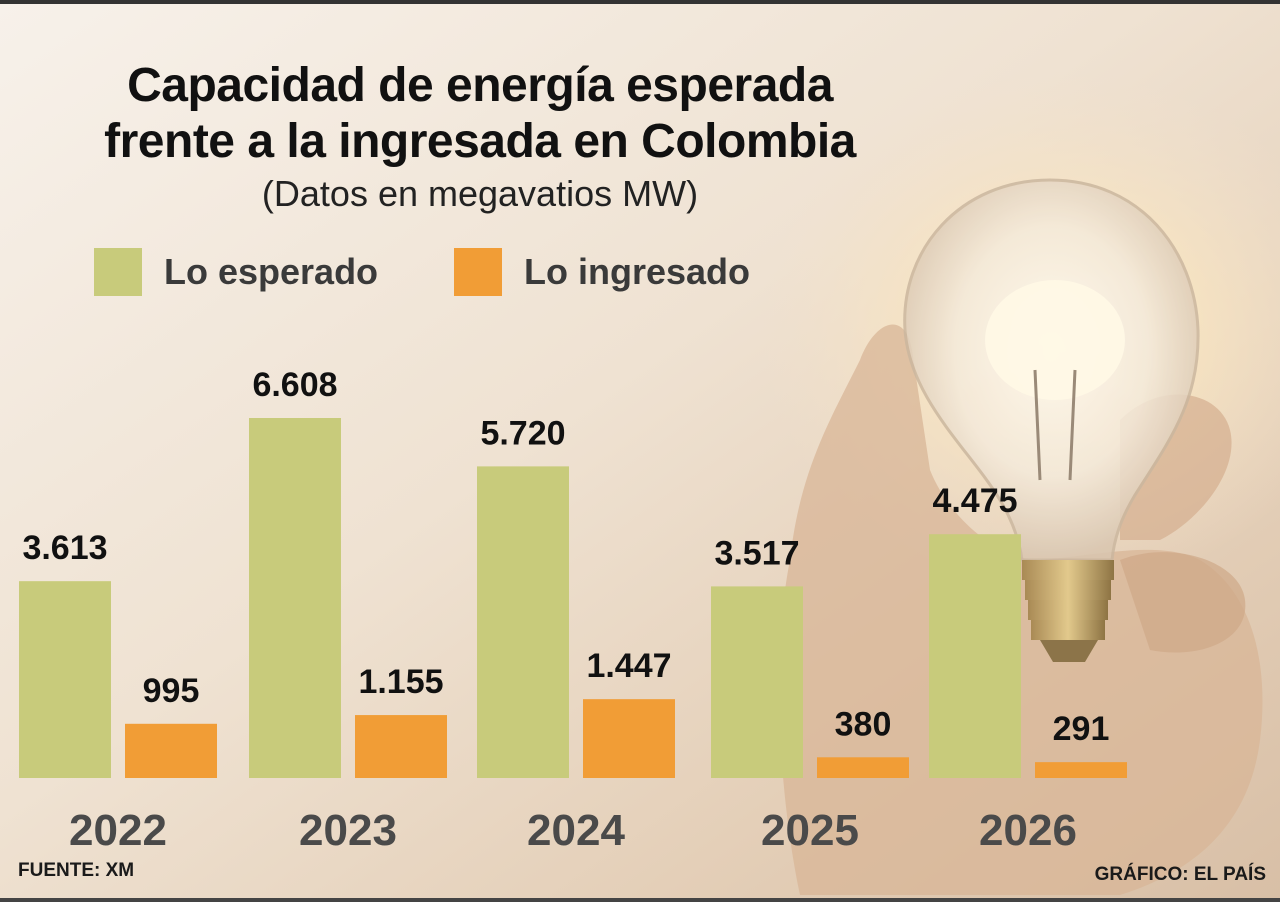 Image resolution: width=1280 pixels, height=902 pixels. I want to click on chart-subtitle: (Datos en megavatios MW), so click(480, 193).